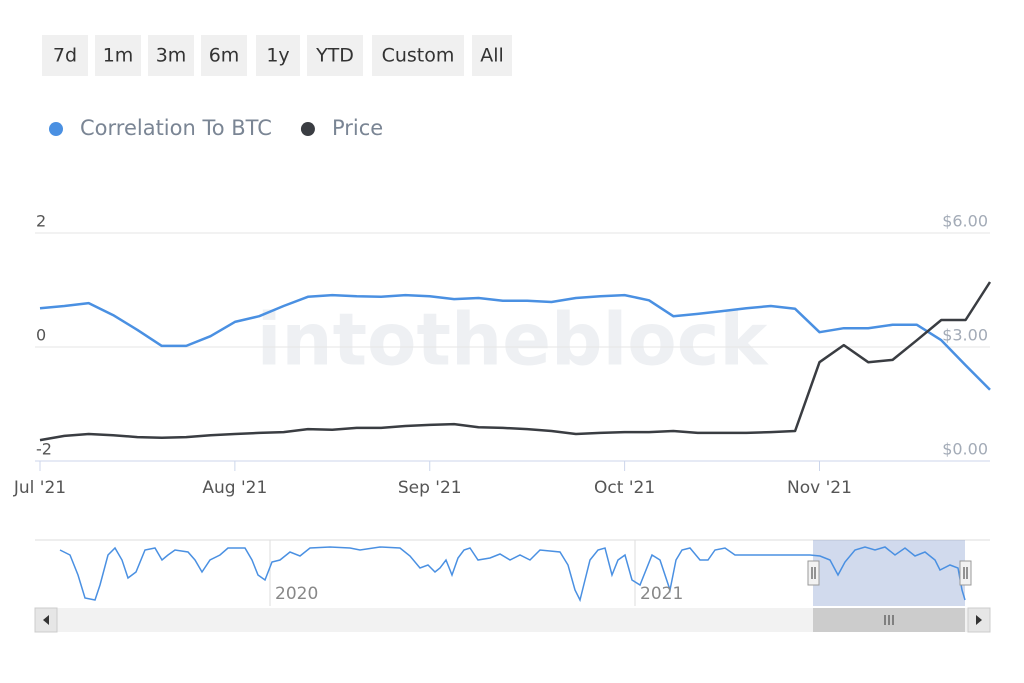 This screenshot has height=683, width=1024. I want to click on legend-label: Price, so click(357, 128).